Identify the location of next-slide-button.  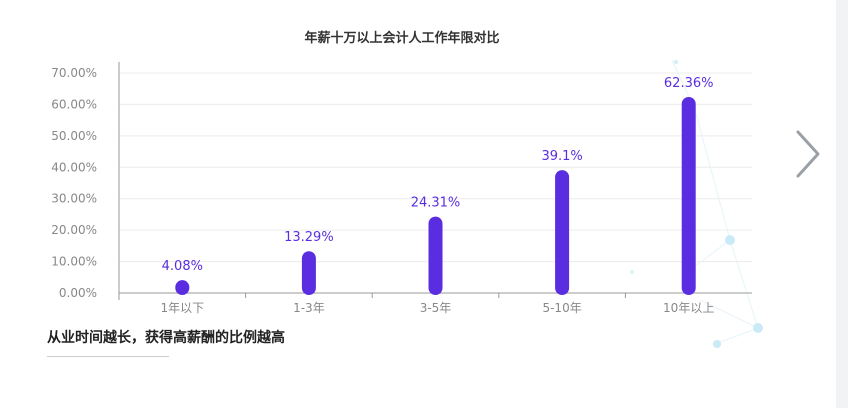
(808, 154).